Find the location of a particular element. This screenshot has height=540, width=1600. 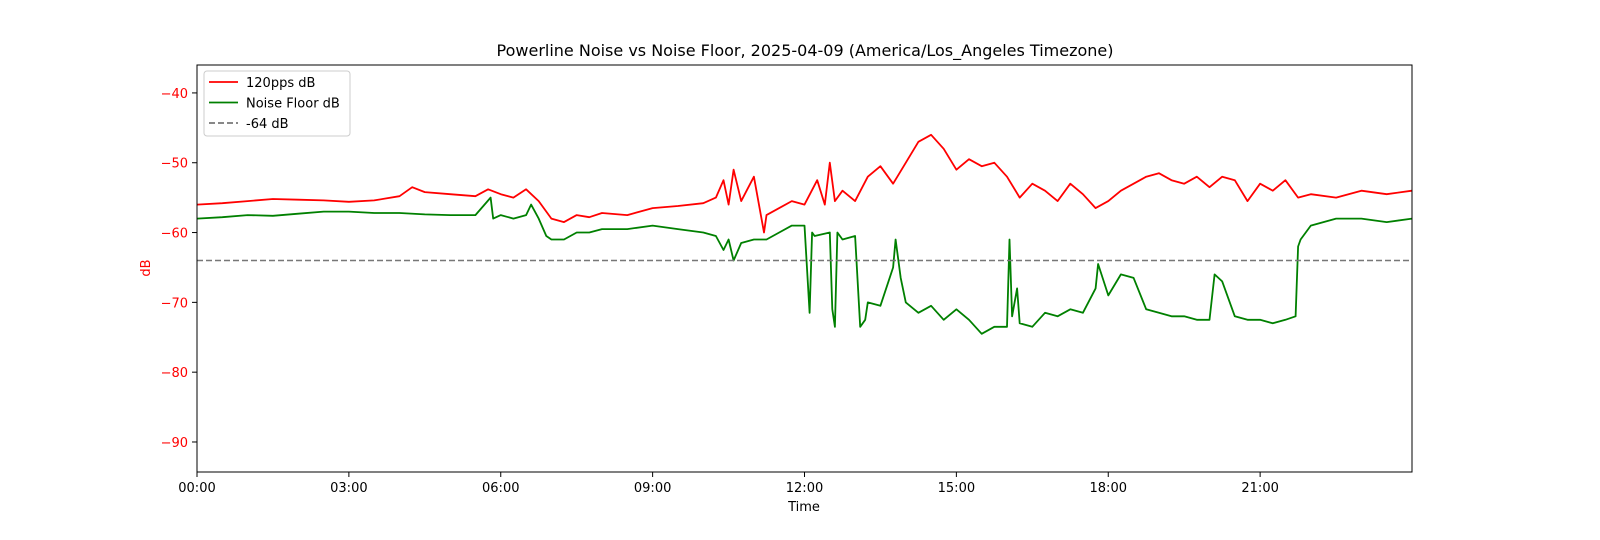

x-tick-label: 00:00 is located at coordinates (196, 488).